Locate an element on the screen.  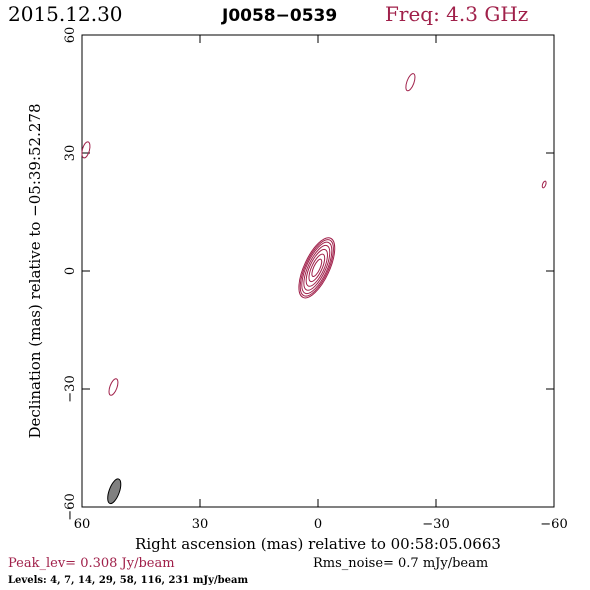
x-tick-label-4: −60 is located at coordinates (553, 524).